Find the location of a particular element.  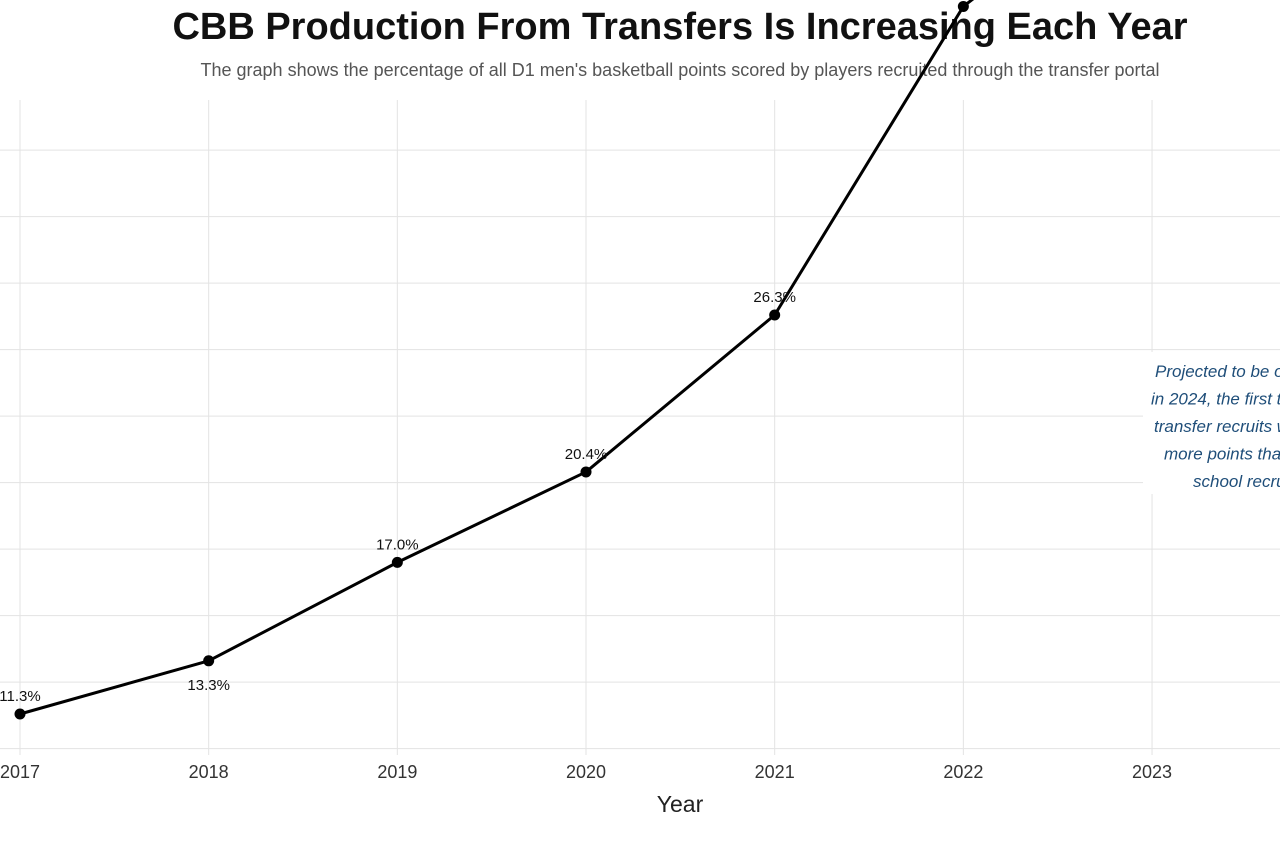

x-axis-title: Year is located at coordinates (680, 804).